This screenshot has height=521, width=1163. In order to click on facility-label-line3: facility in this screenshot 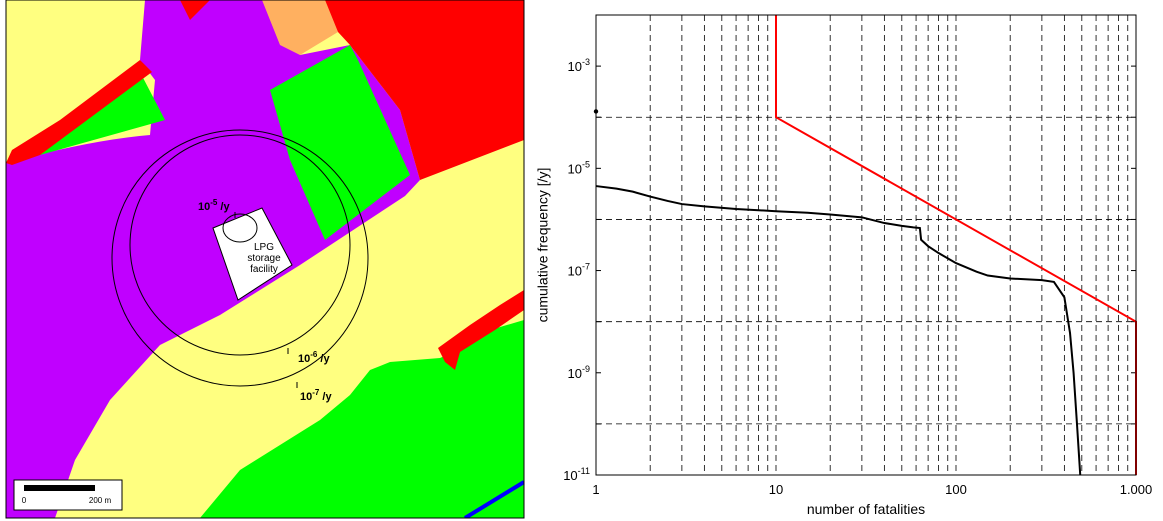, I will do `click(264, 269)`.